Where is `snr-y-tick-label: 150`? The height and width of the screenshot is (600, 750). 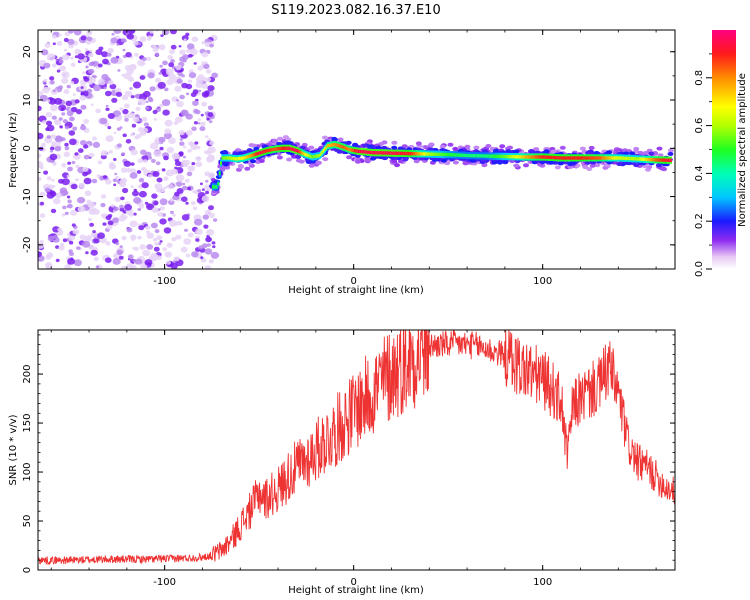 snr-y-tick-label: 150 is located at coordinates (27, 423).